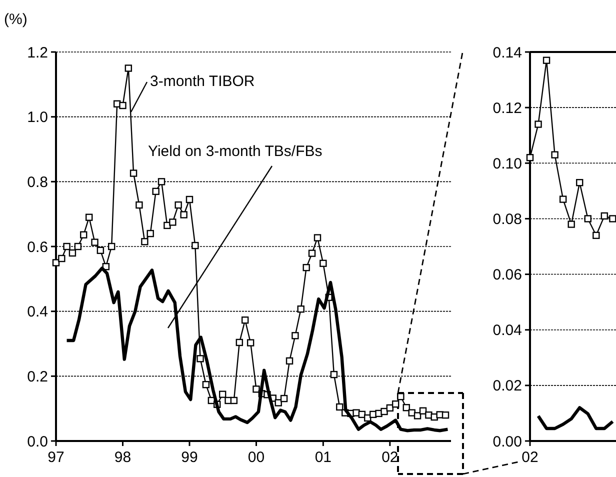 The image size is (616, 477). Describe the element at coordinates (507, 386) in the screenshot. I see `y-tick-label: 0.02` at that location.